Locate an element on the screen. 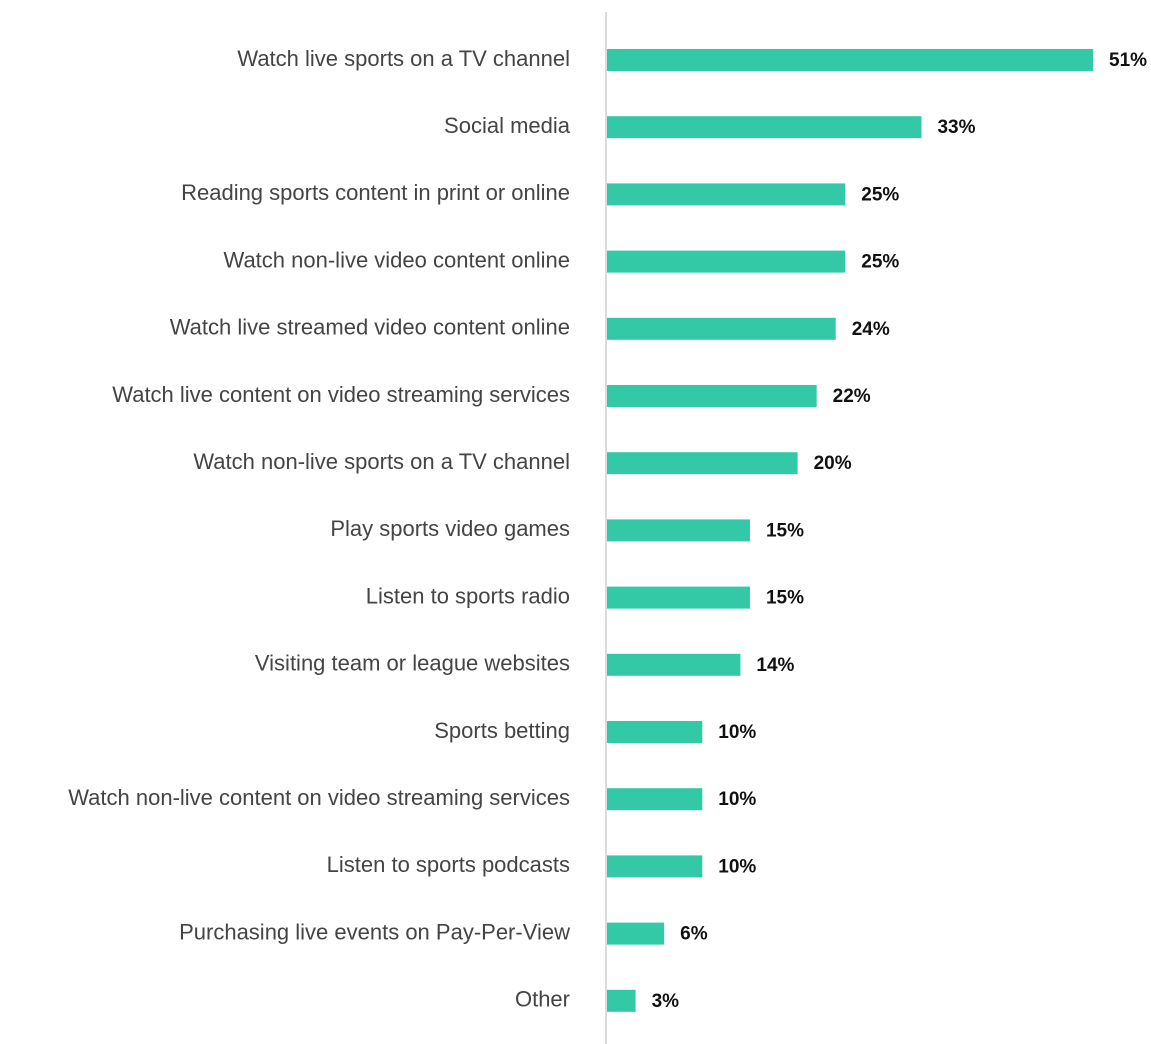 This screenshot has width=1151, height=1044. category-label: Social media is located at coordinates (507, 125).